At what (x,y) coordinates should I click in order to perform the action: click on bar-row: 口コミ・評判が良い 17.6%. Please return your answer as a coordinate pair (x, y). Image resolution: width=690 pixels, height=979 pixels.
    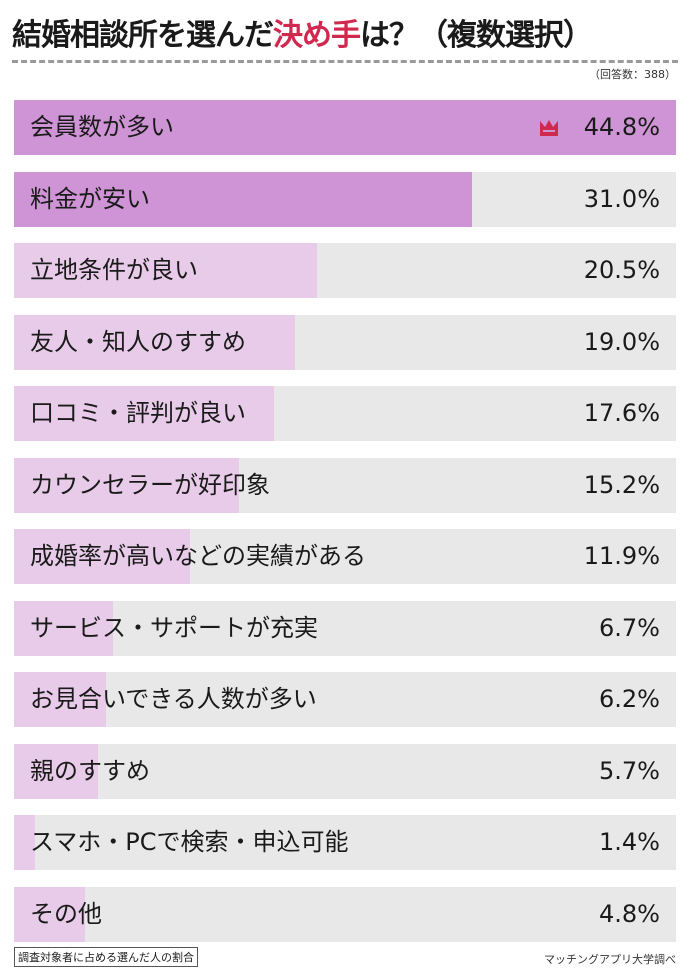
    Looking at the image, I should click on (345, 413).